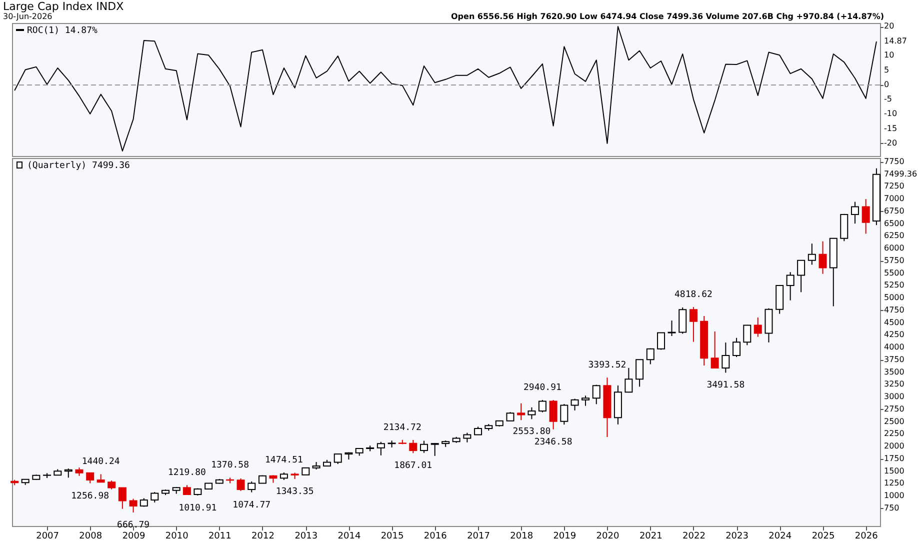 Image resolution: width=918 pixels, height=546 pixels. I want to click on y-tick-label: 2250, so click(894, 433).